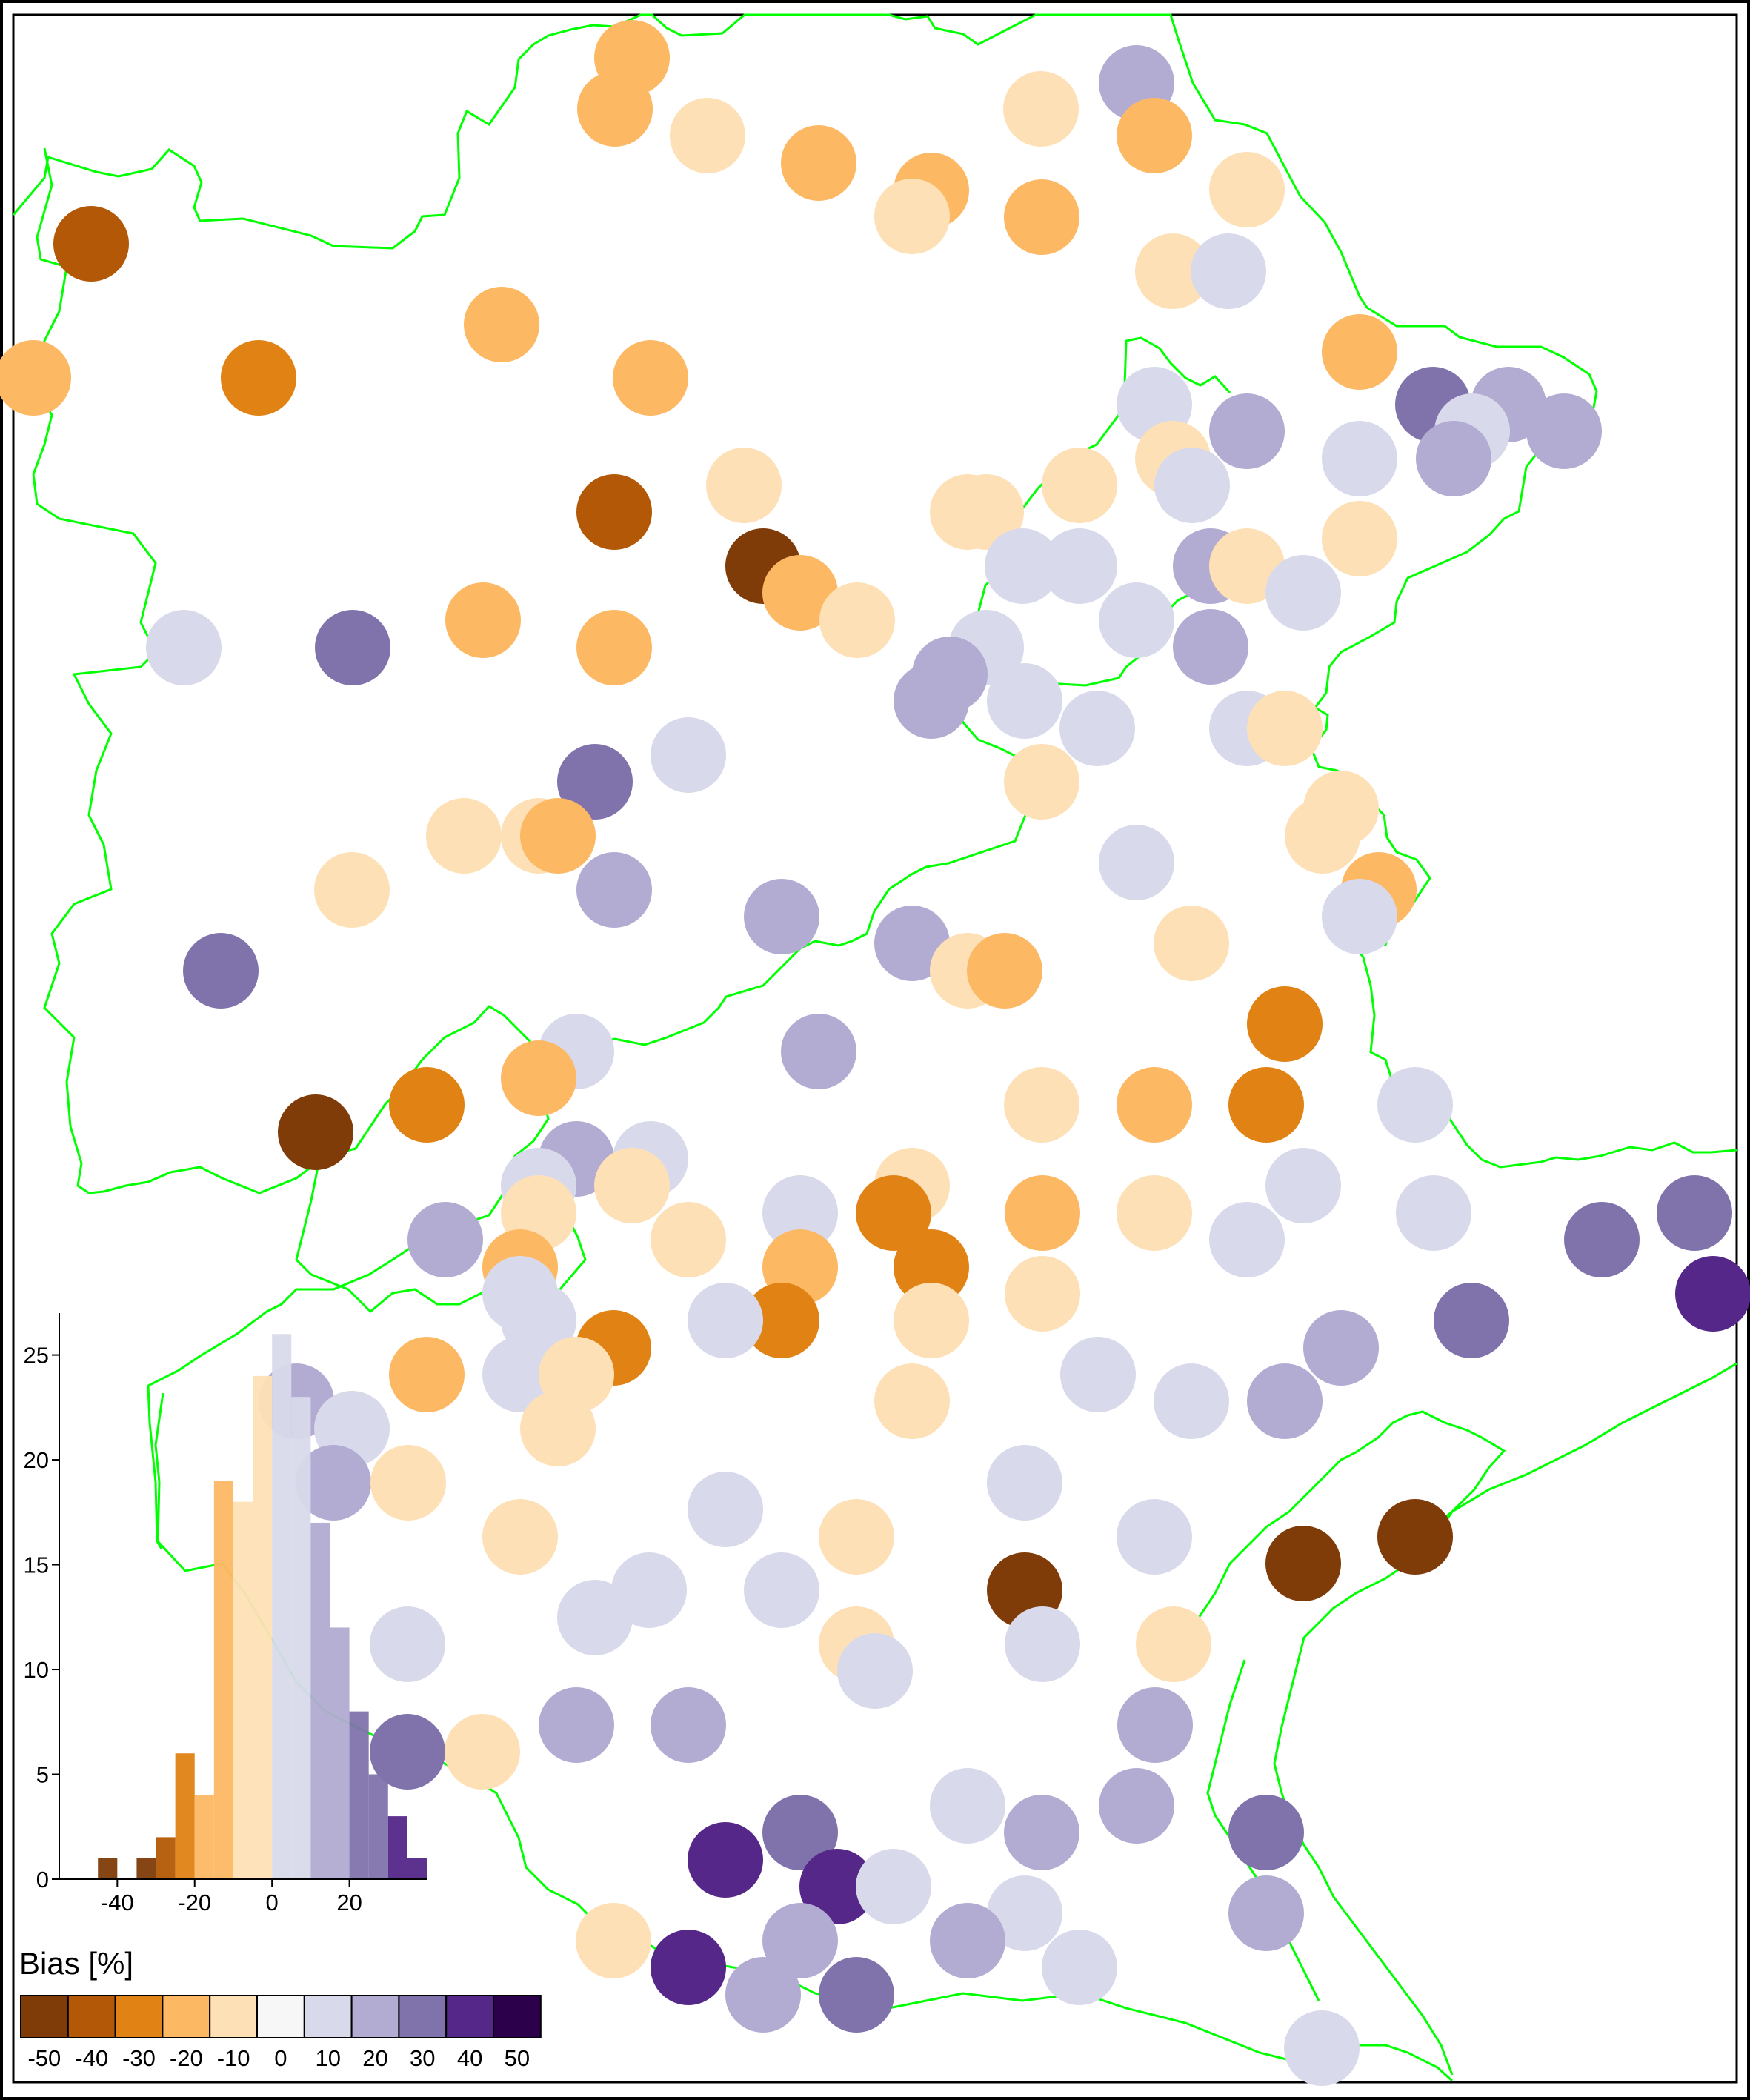  Describe the element at coordinates (36, 1356) in the screenshot. I see `y-tick-label: 25` at that location.